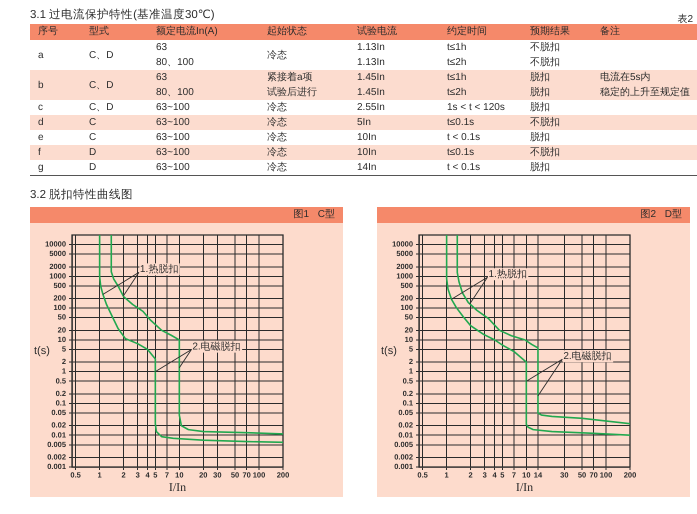 The image size is (697, 514). What do you see at coordinates (187, 32) in the screenshot?
I see `category-label: 额定电流In(A)` at bounding box center [187, 32].